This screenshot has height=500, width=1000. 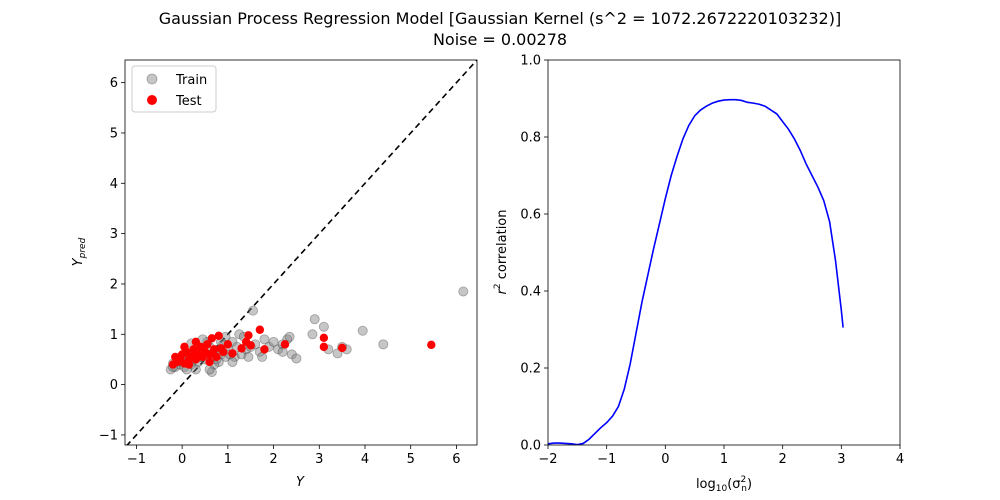 What do you see at coordinates (300, 482) in the screenshot?
I see `scatter-x-axis-label: Y` at bounding box center [300, 482].